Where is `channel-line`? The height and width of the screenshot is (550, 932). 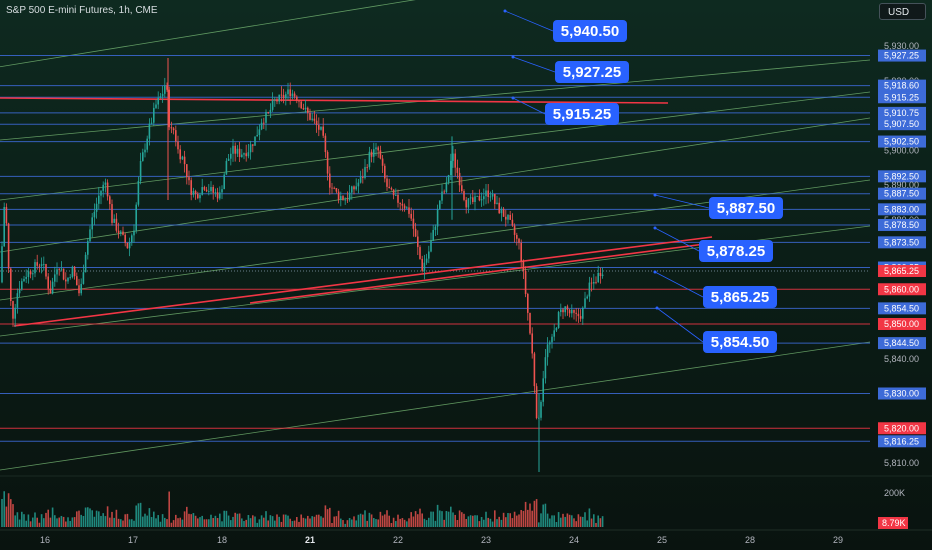 channel-line is located at coordinates (435, 100).